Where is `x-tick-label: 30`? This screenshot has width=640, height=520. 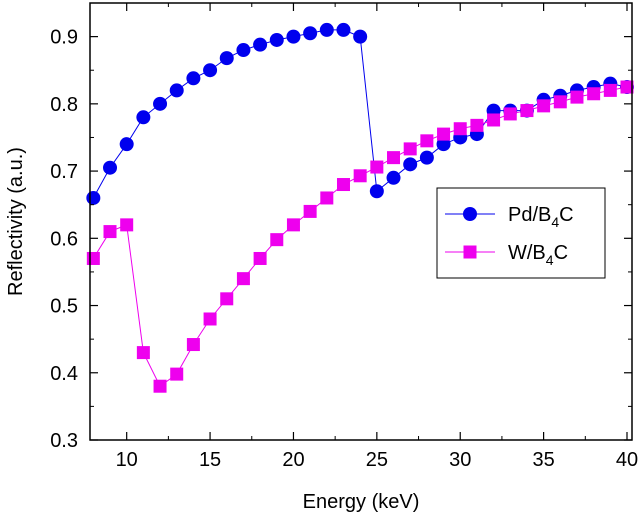
x-tick-label: 30 is located at coordinates (460, 460).